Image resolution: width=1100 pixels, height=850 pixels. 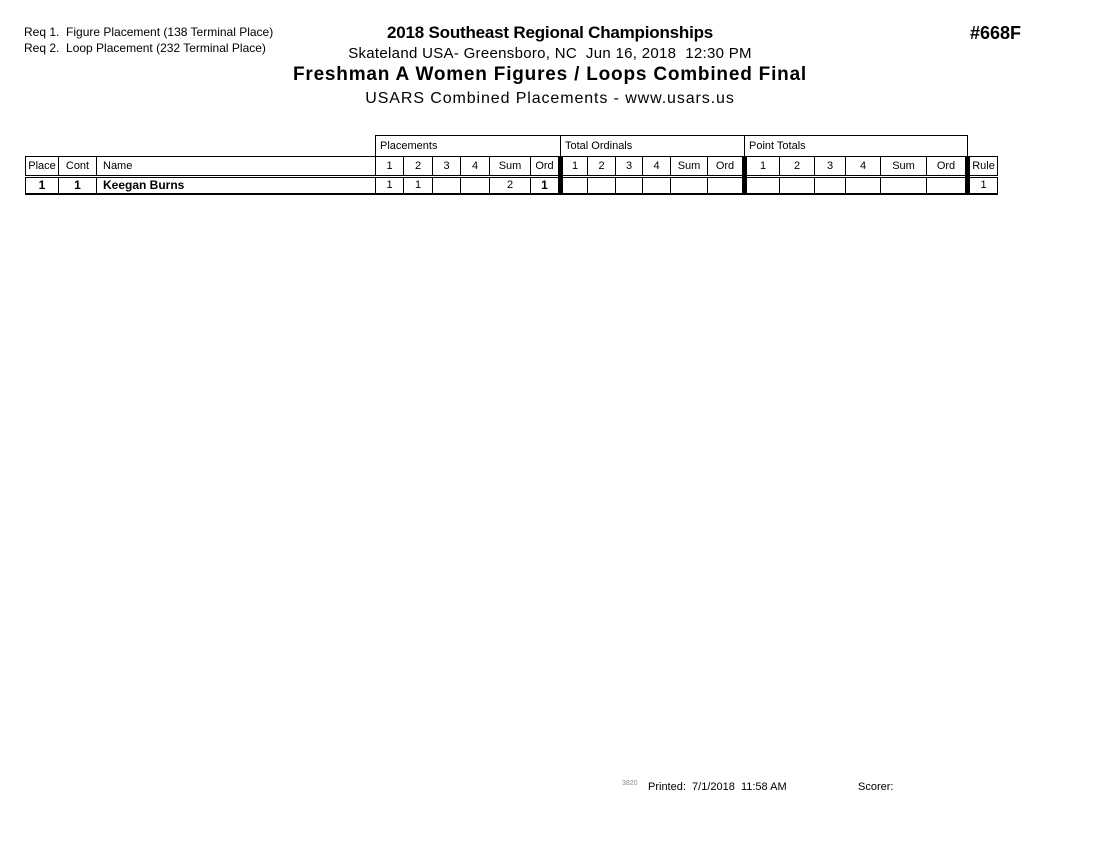 I want to click on col-header-cont: Cont, so click(x=77, y=167).